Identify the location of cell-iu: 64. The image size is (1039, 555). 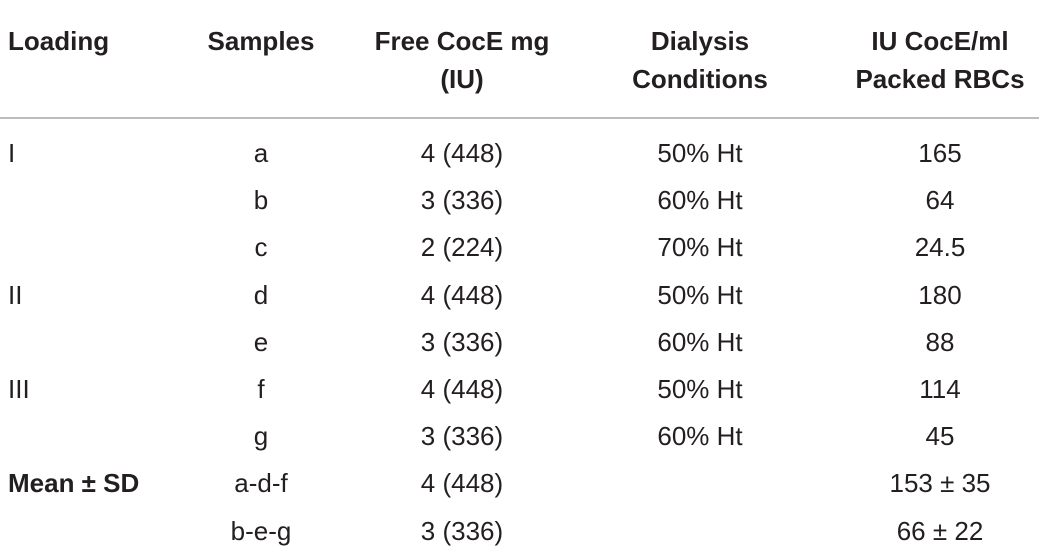
(940, 200).